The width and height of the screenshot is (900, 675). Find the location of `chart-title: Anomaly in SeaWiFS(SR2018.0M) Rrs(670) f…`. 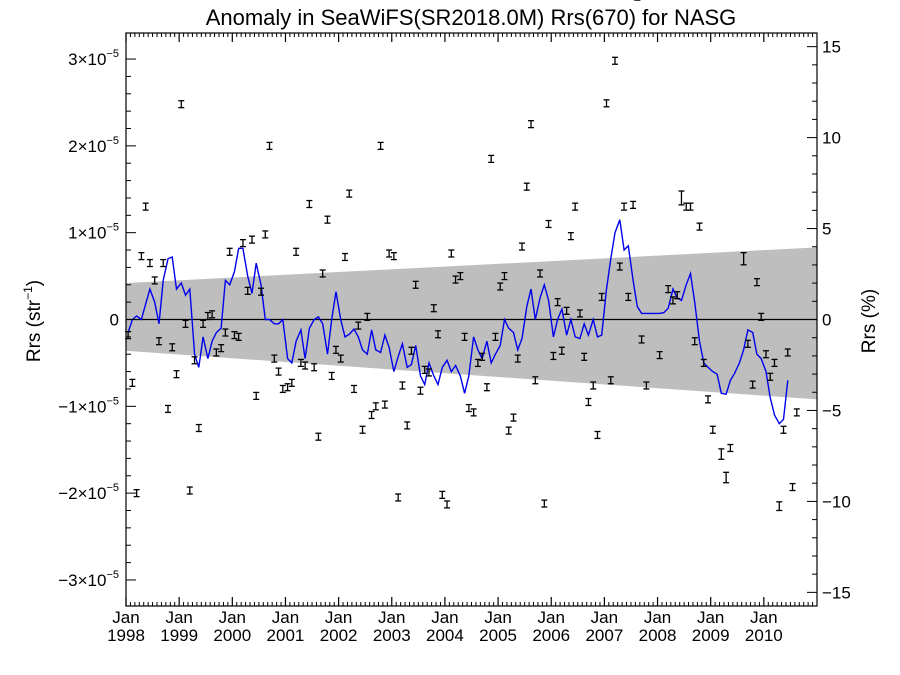

chart-title: Anomaly in SeaWiFS(SR2018.0M) Rrs(670) f… is located at coordinates (471, 17).